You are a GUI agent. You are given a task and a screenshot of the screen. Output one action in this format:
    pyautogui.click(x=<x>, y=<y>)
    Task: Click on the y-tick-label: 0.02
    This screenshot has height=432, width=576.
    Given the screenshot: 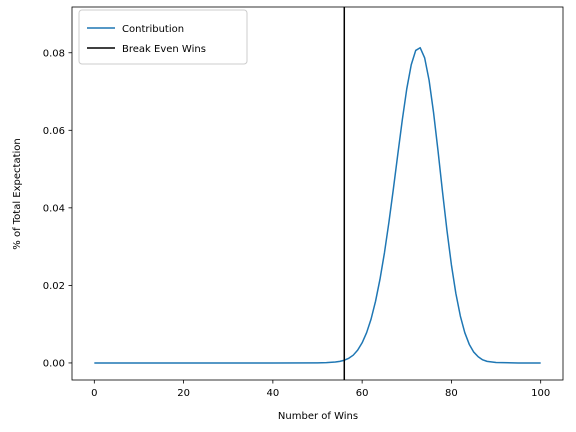 What is the action you would take?
    pyautogui.click(x=54, y=286)
    